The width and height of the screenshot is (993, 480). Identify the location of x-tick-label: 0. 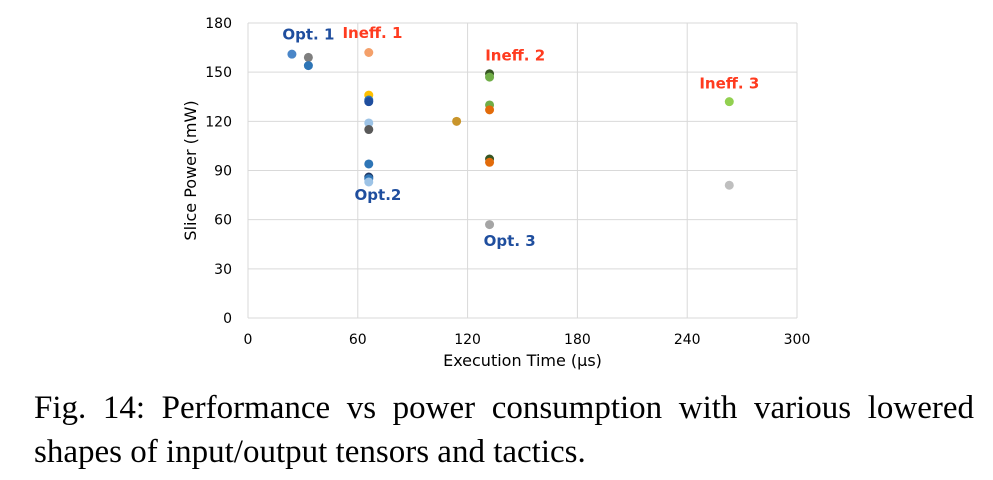
(248, 340).